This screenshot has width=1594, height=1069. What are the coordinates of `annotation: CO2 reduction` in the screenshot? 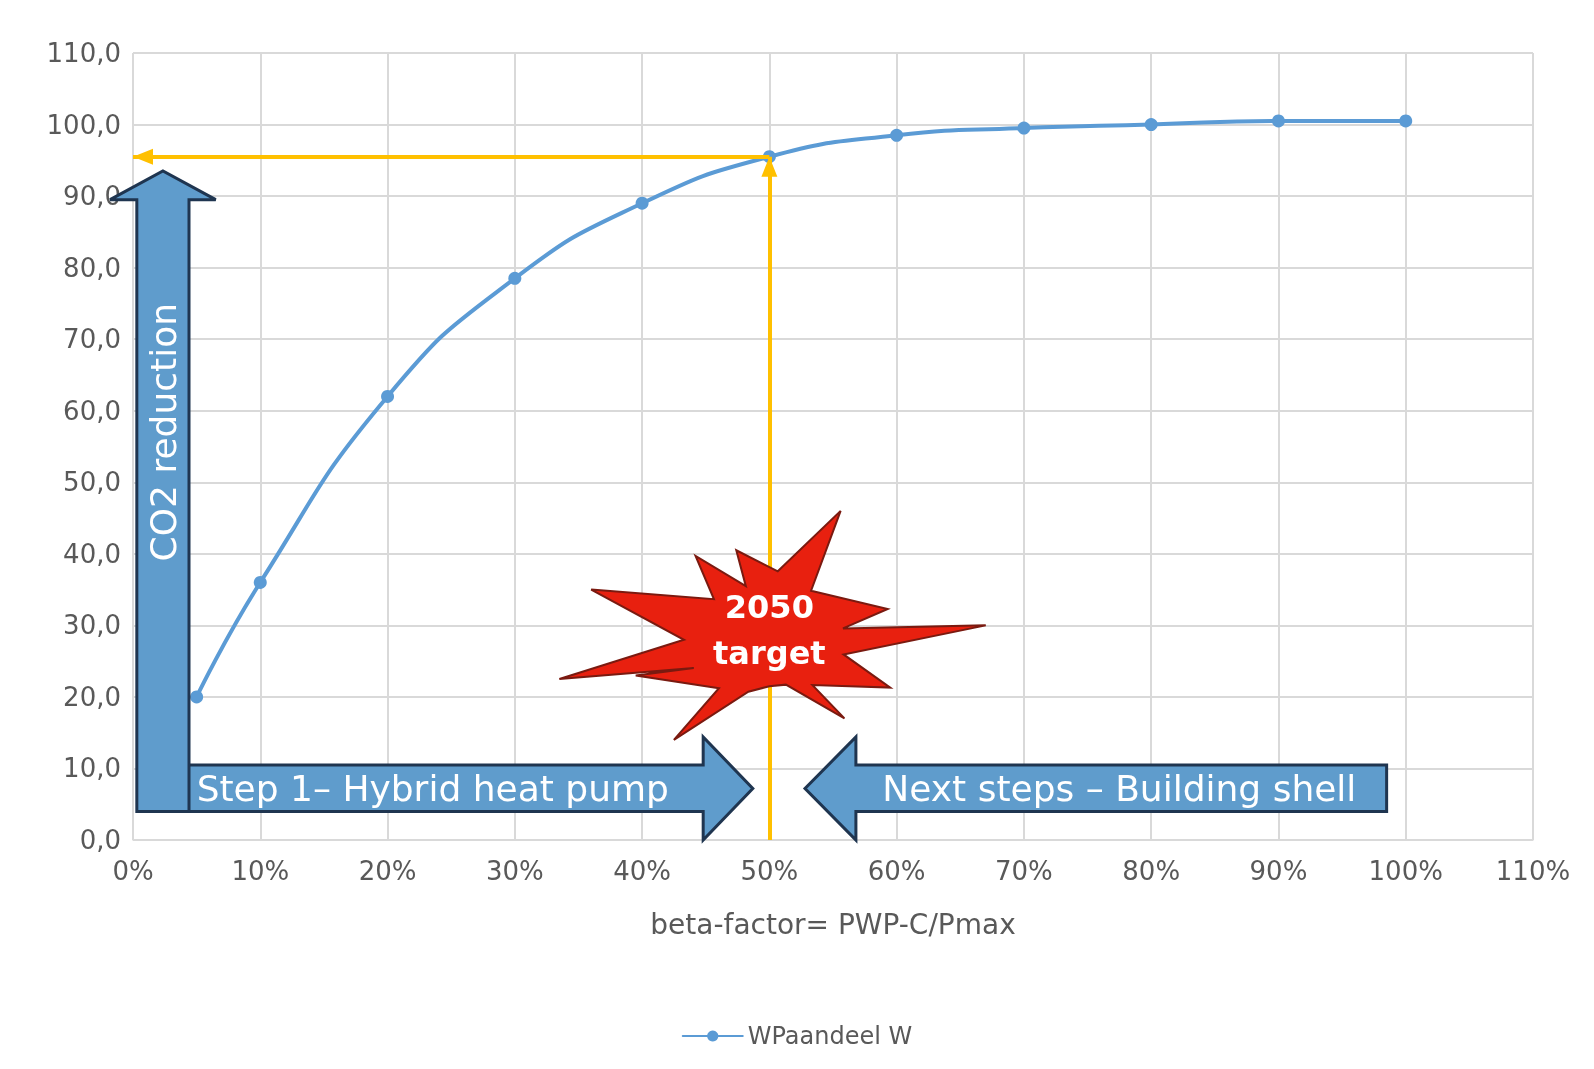 It's located at (163, 432).